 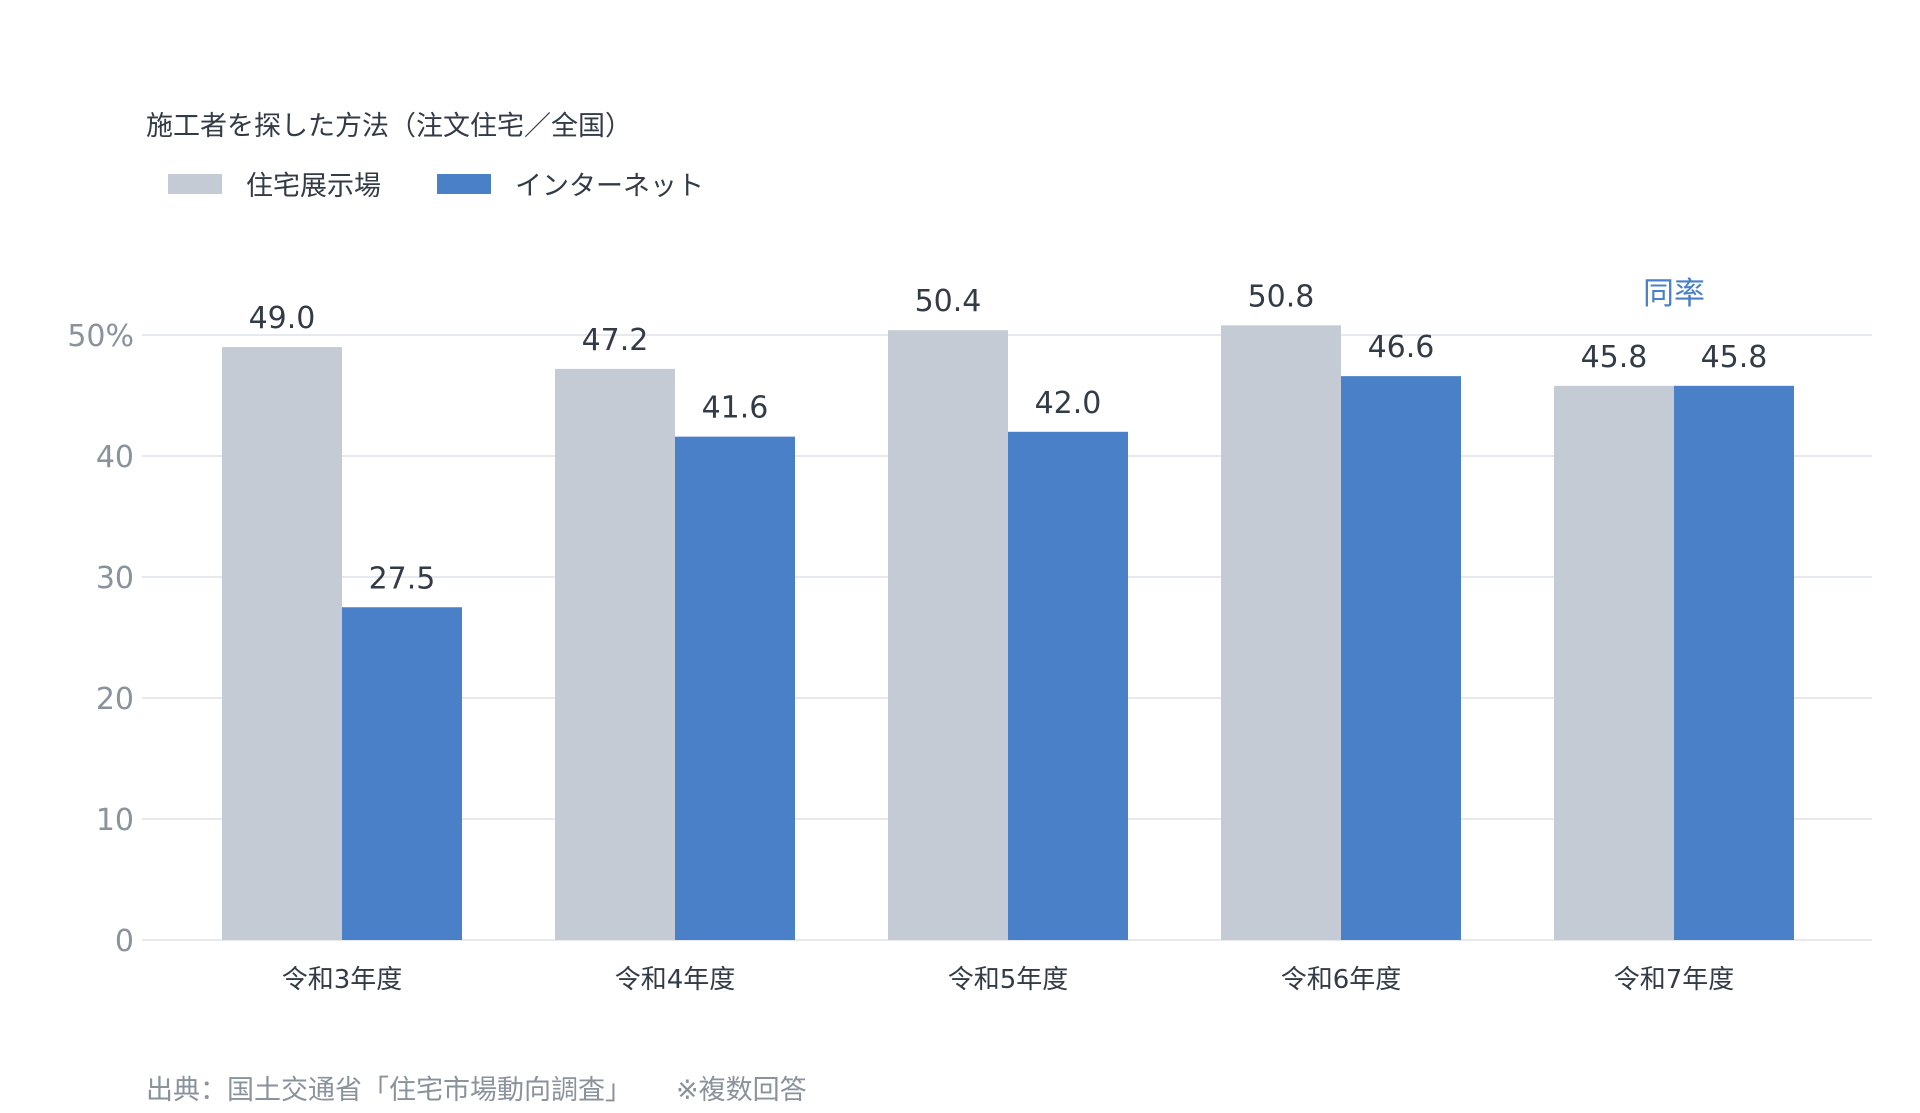 I want to click on legend-item-internet: インターネット, so click(x=570, y=183).